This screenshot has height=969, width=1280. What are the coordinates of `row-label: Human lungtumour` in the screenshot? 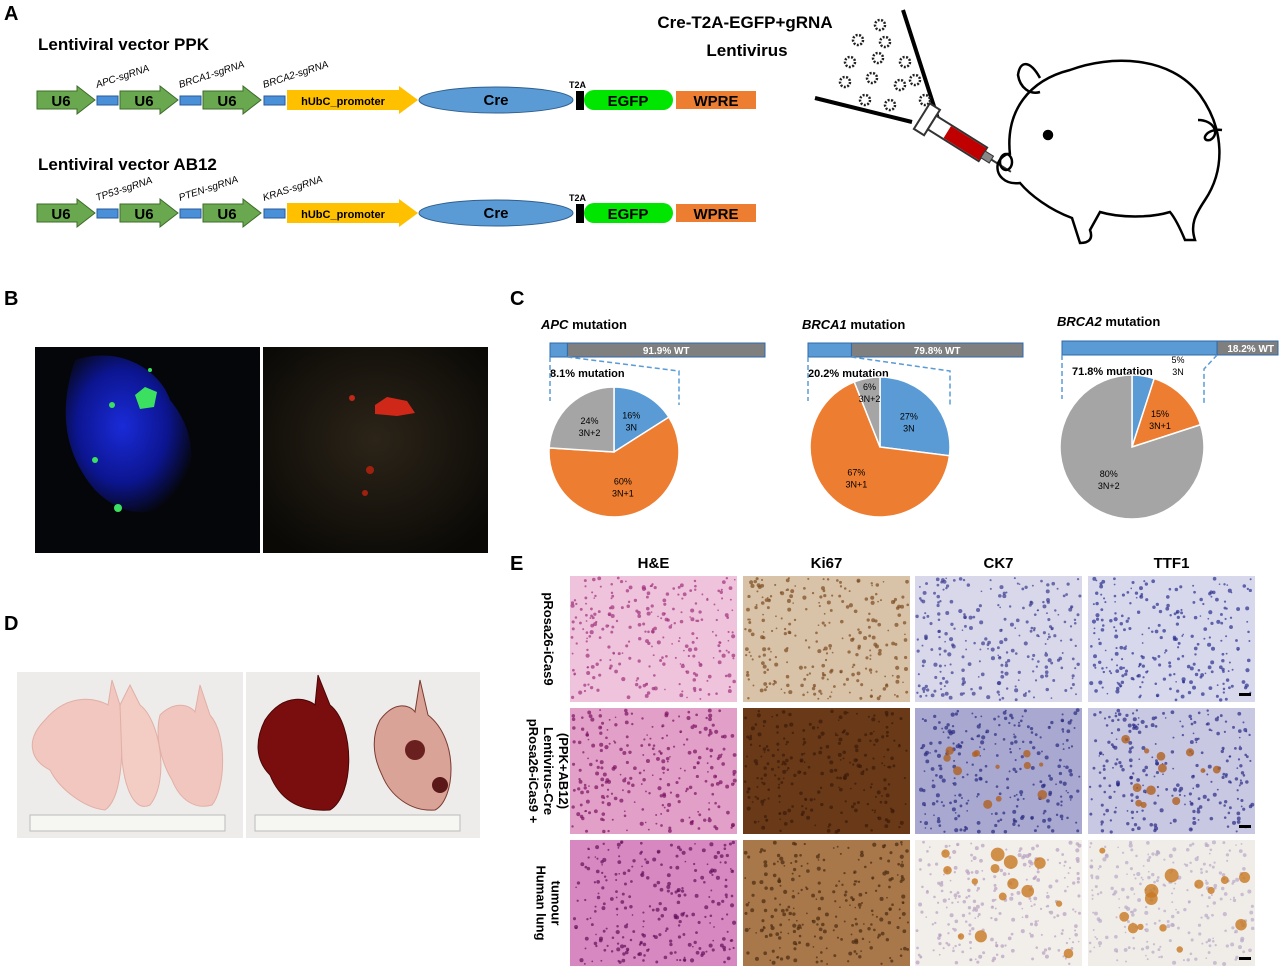 It's located at (549, 902).